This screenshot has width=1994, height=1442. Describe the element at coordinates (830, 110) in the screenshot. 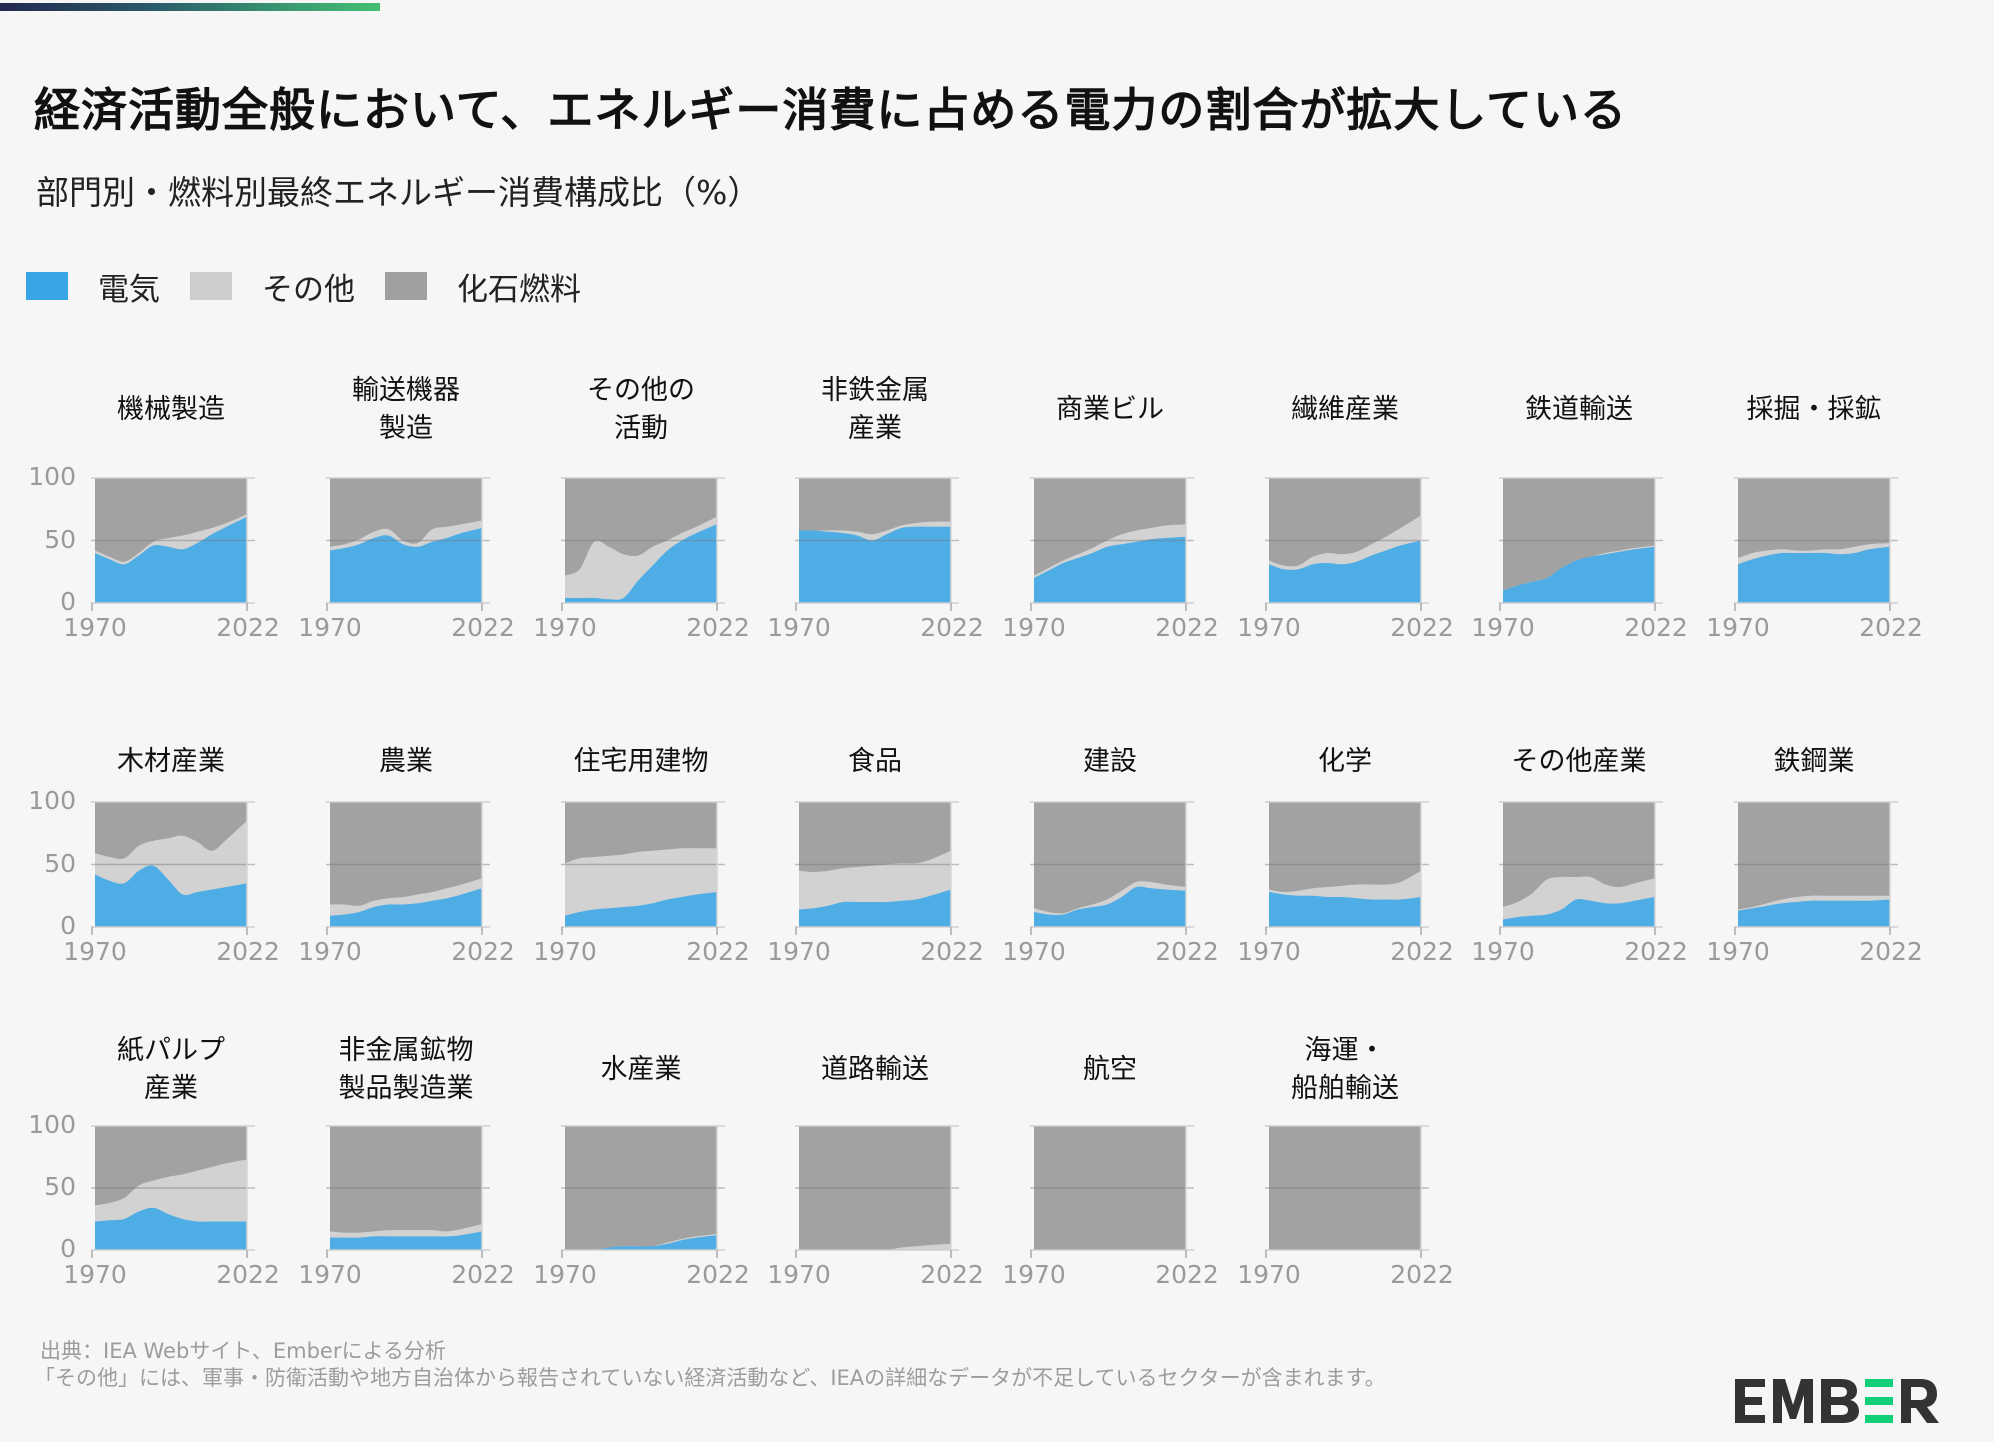

I see `page-title: 経済活動全般において、エネルギー消費に占める電力の割合が拡大している` at that location.